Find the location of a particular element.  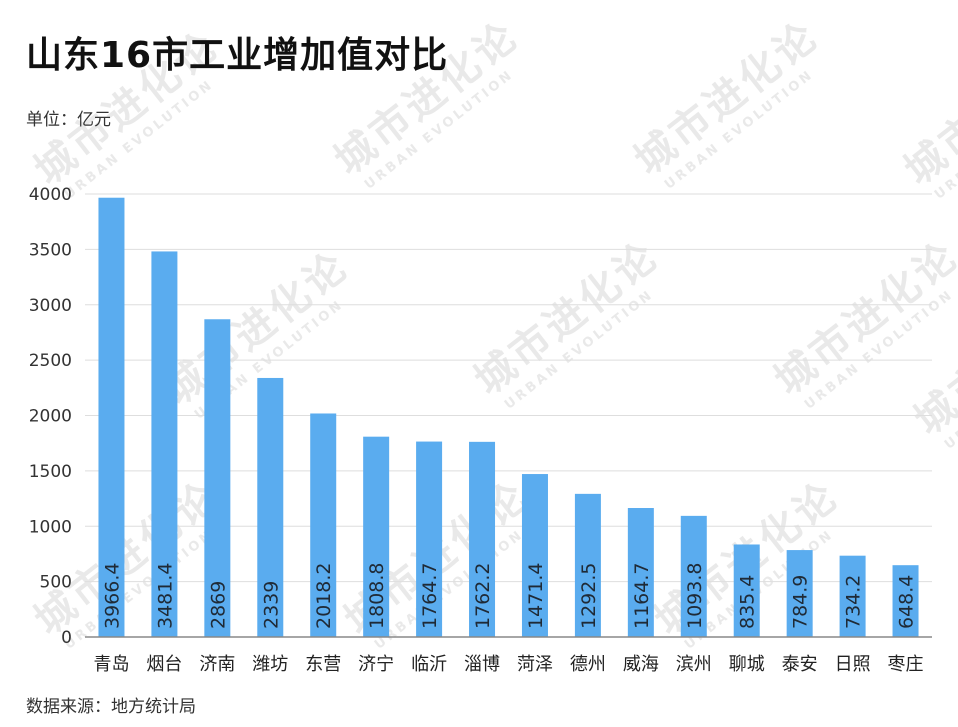

value-label: 1164.7 is located at coordinates (642, 596).